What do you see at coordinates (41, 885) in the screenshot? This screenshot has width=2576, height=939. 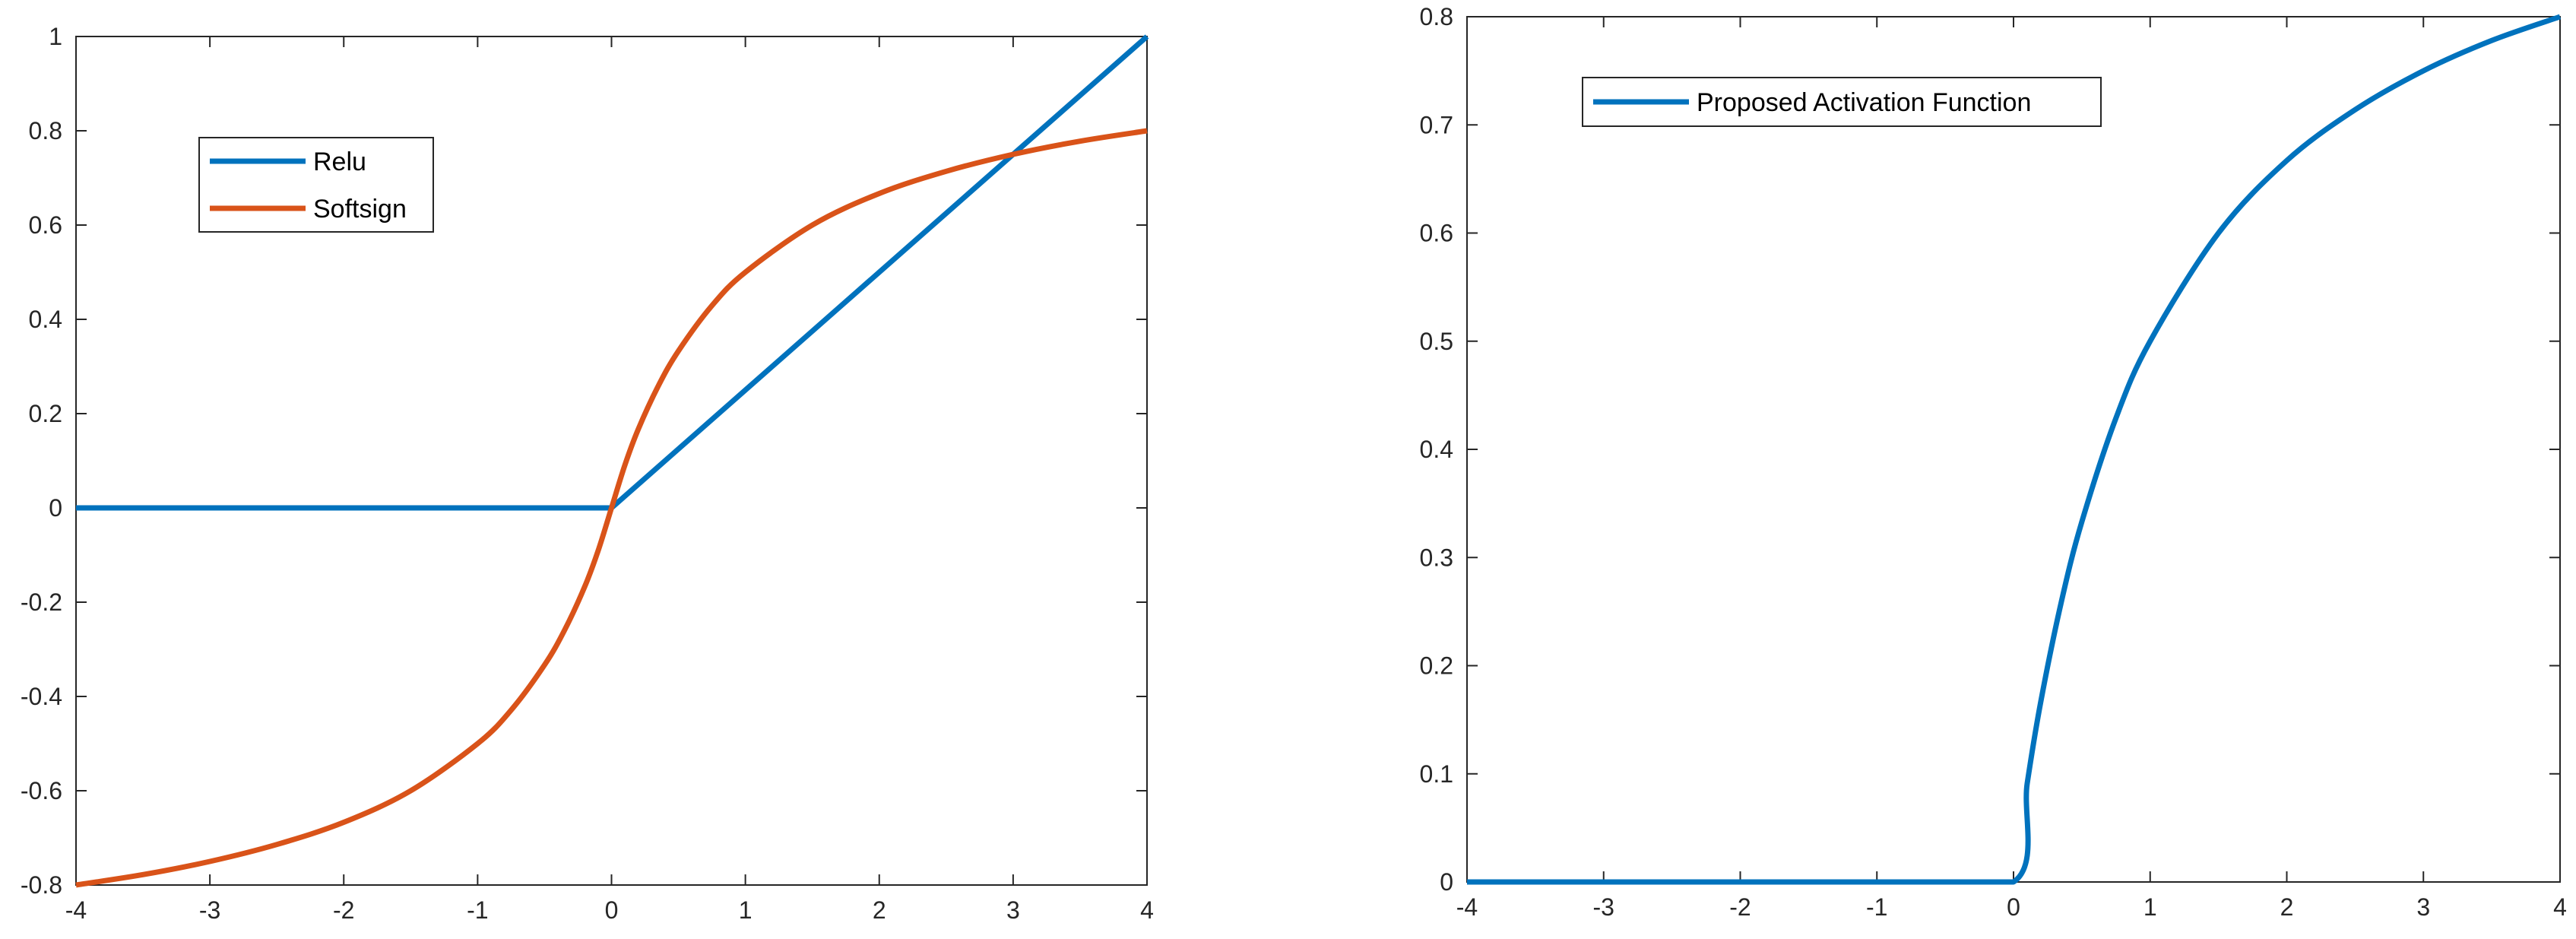 I see `y-tick-label: -0.8` at bounding box center [41, 885].